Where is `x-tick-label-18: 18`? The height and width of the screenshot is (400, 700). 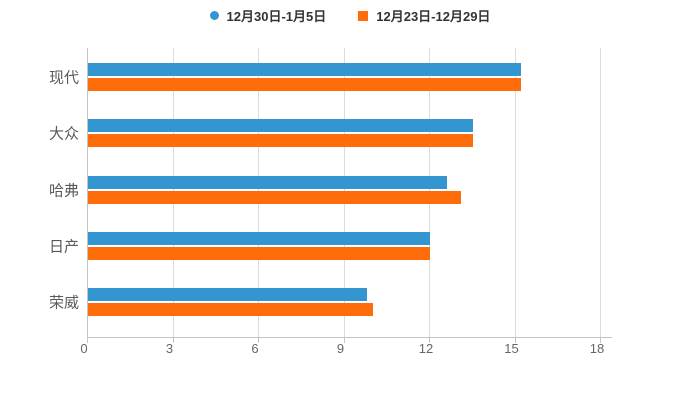
x-tick-label-18: 18 is located at coordinates (597, 348).